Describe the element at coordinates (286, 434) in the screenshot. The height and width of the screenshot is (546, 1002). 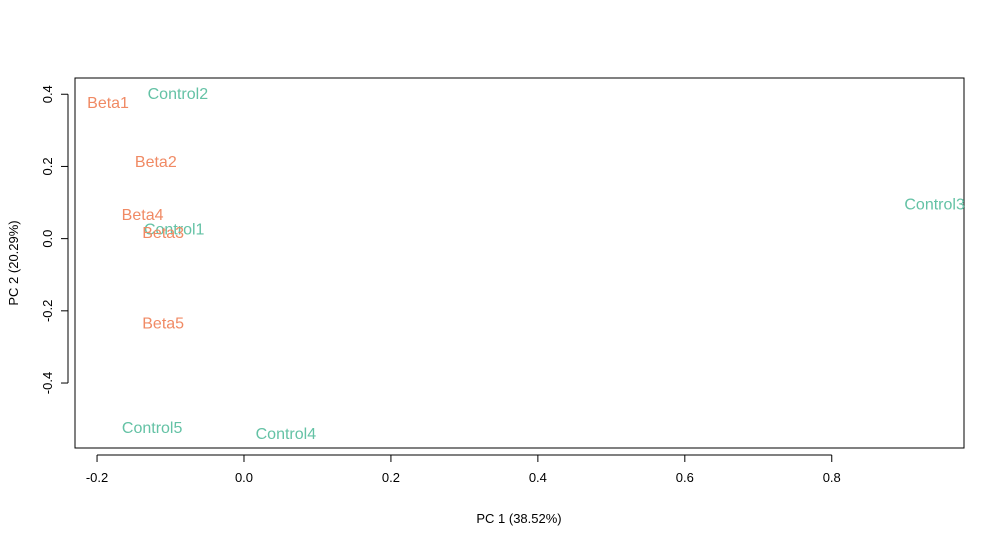
I see `point-label-control4: Control4` at that location.